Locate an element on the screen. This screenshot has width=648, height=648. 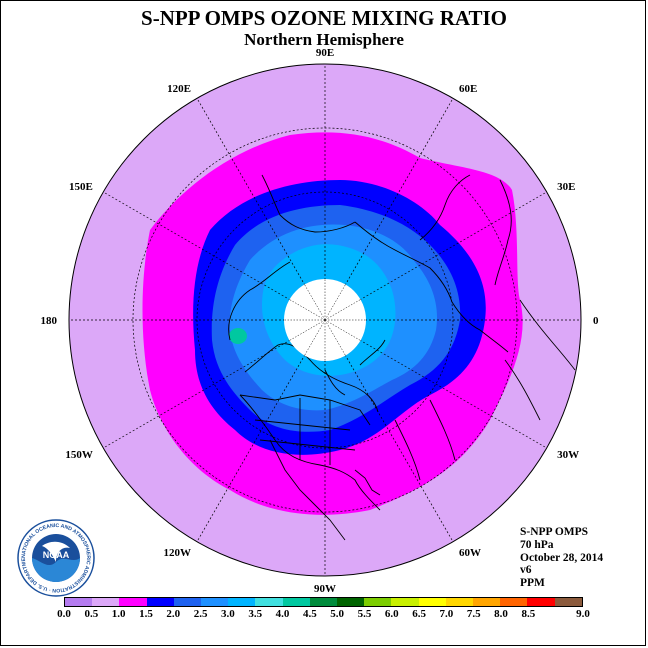
colorbar-tick-label: 0.5 is located at coordinates (91, 614).